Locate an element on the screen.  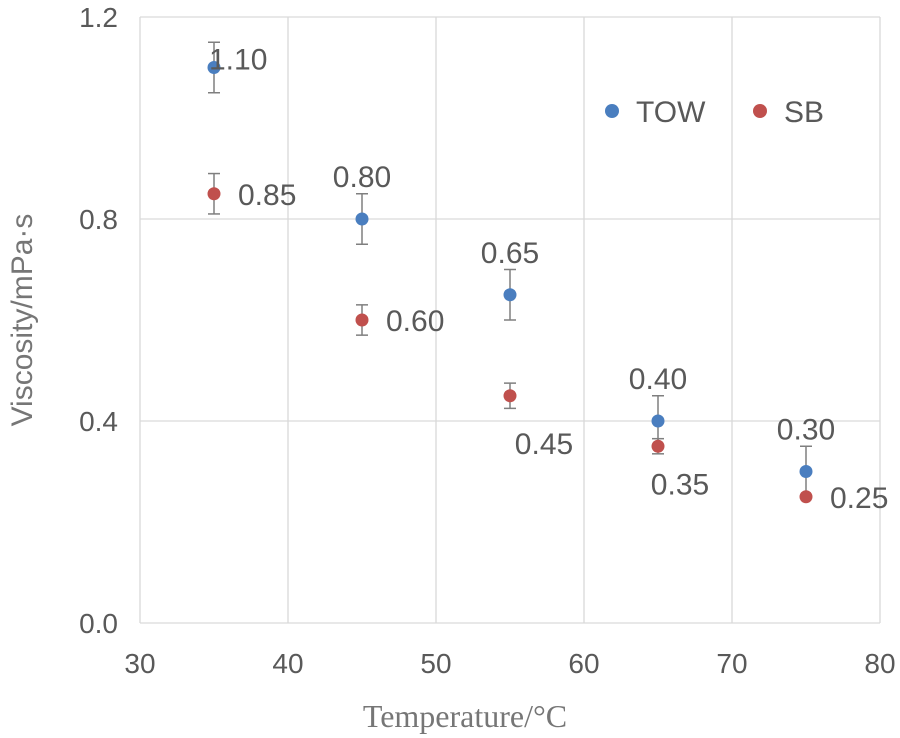
x-tick-label: 30 is located at coordinates (139, 663).